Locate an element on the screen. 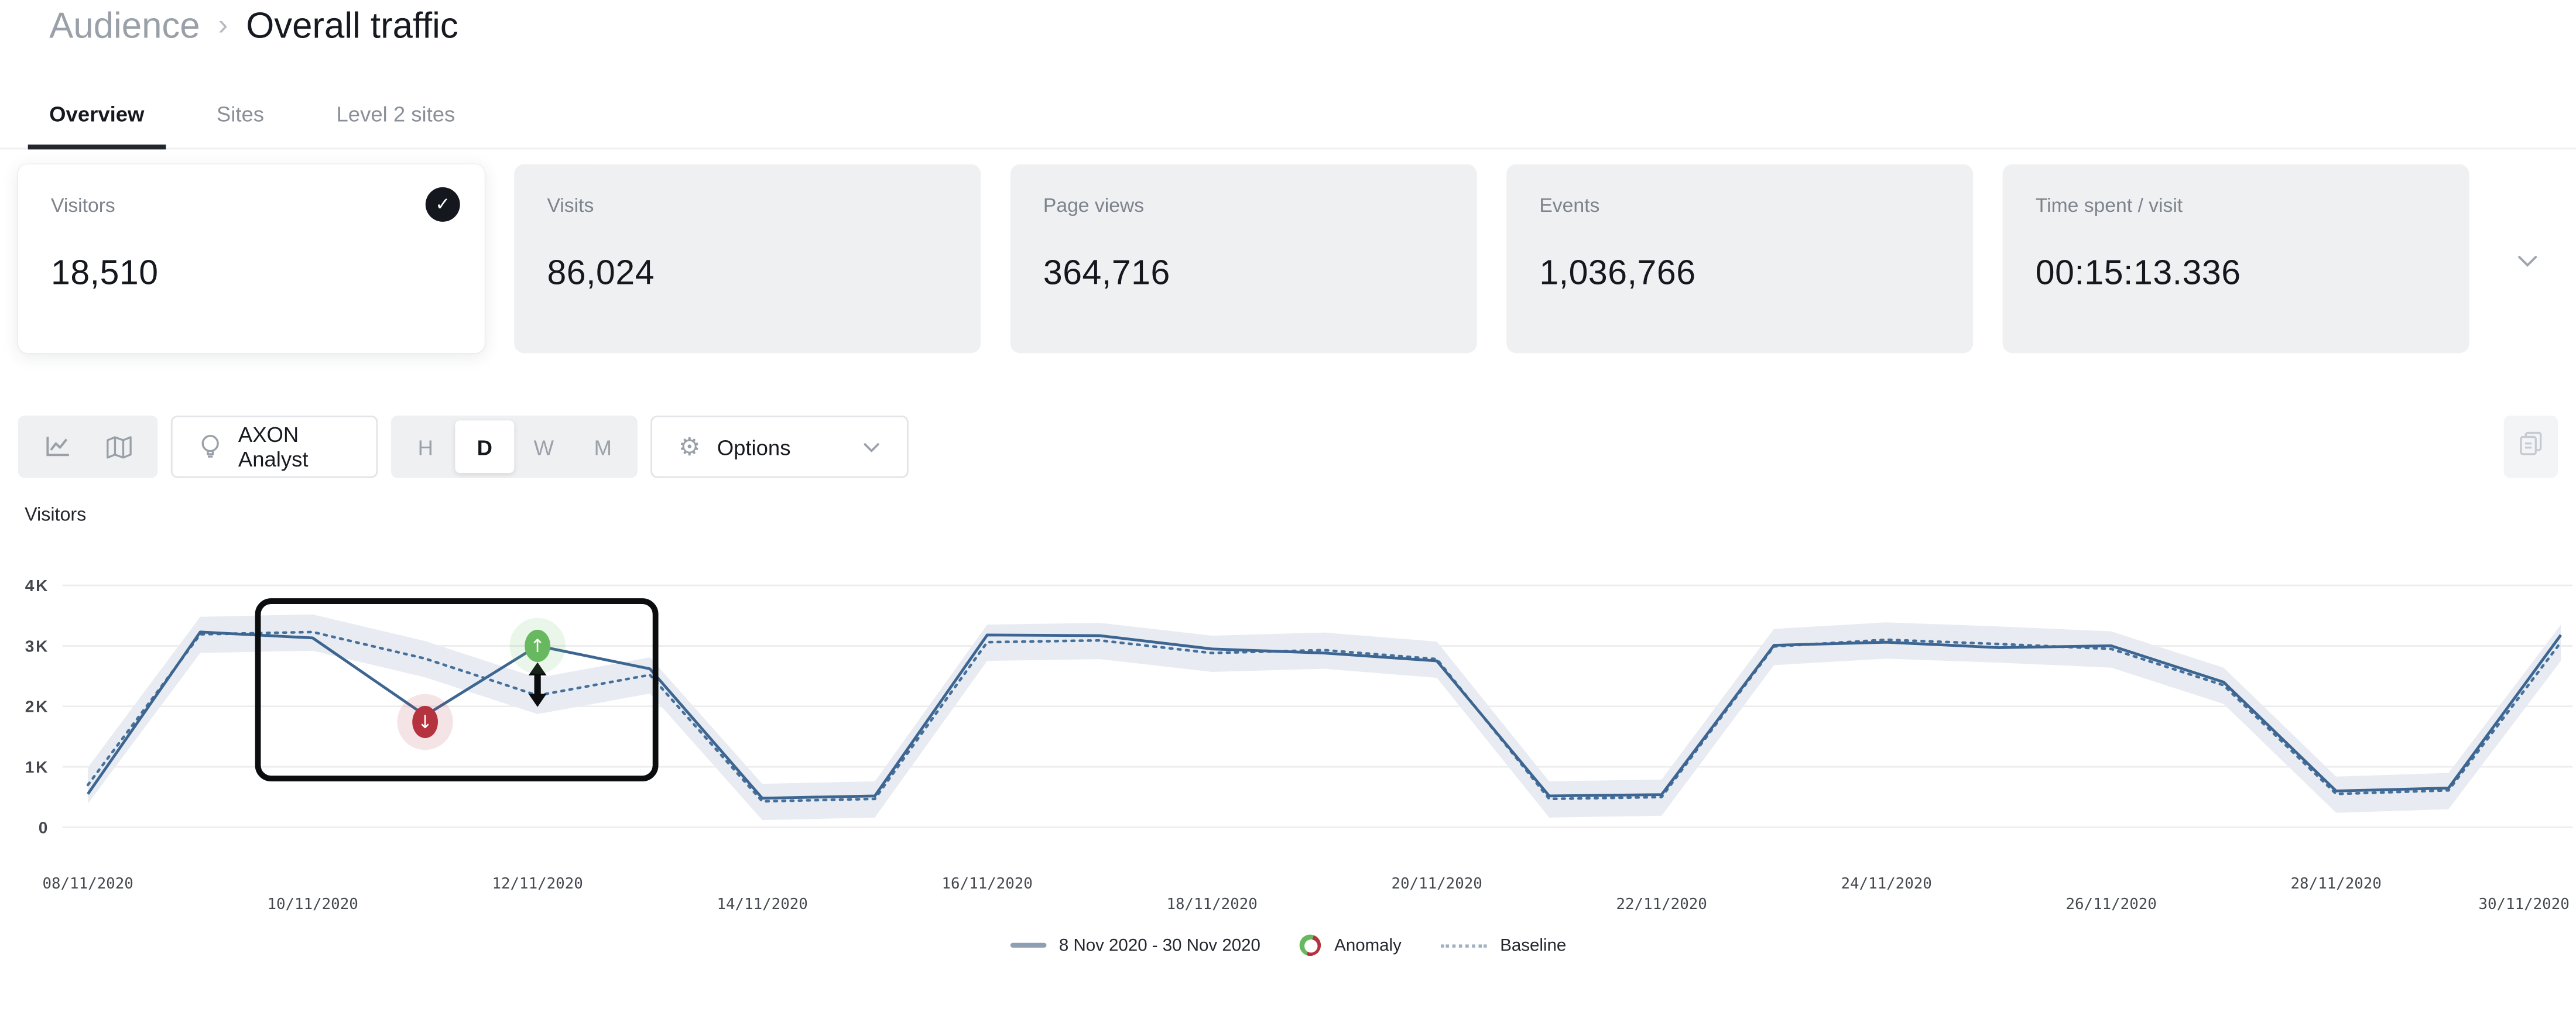 The height and width of the screenshot is (1012, 2576). kpi-label: Visits is located at coordinates (570, 206).